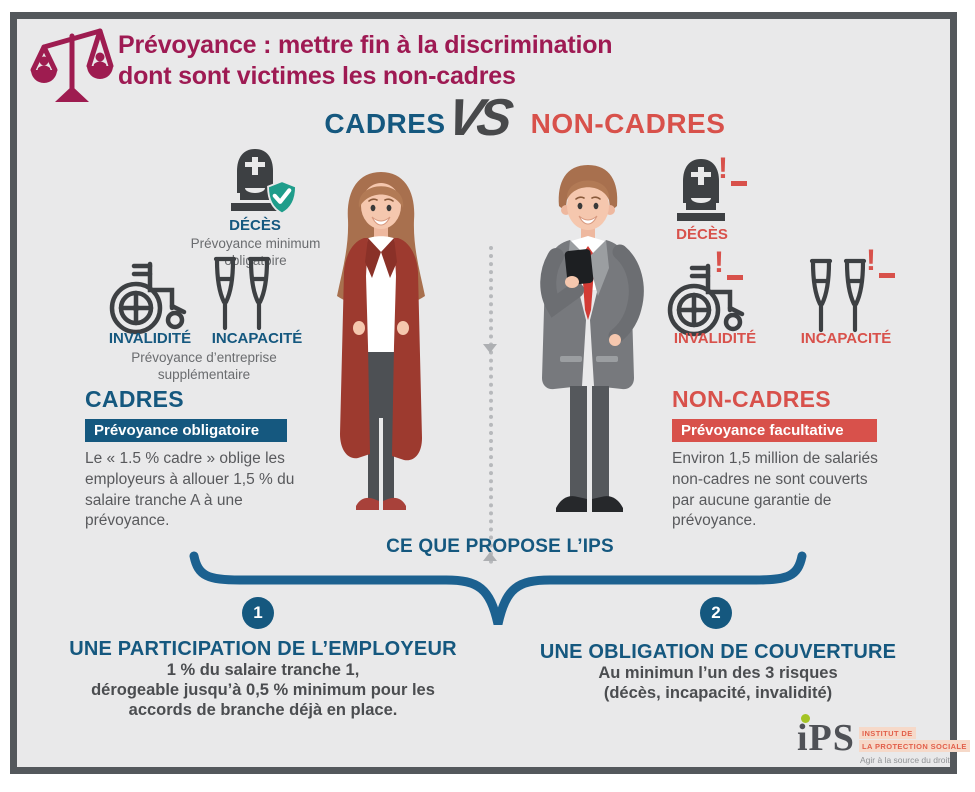 The width and height of the screenshot is (975, 792). Describe the element at coordinates (71, 65) in the screenshot. I see `balance-scale-icon` at that location.